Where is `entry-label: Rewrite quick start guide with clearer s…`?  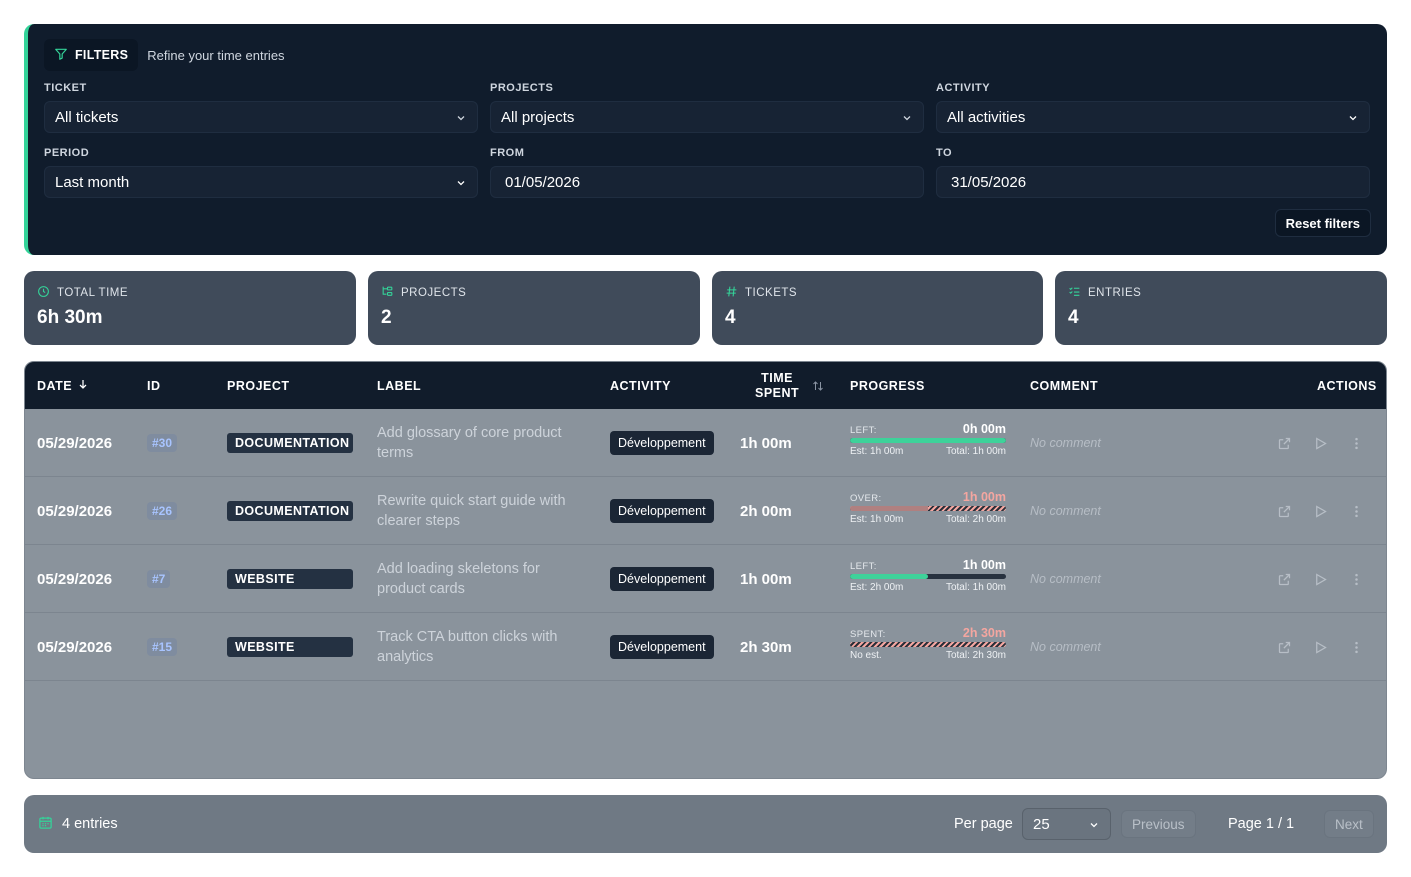
entry-label: Rewrite quick start guide with clearer s… is located at coordinates (471, 511).